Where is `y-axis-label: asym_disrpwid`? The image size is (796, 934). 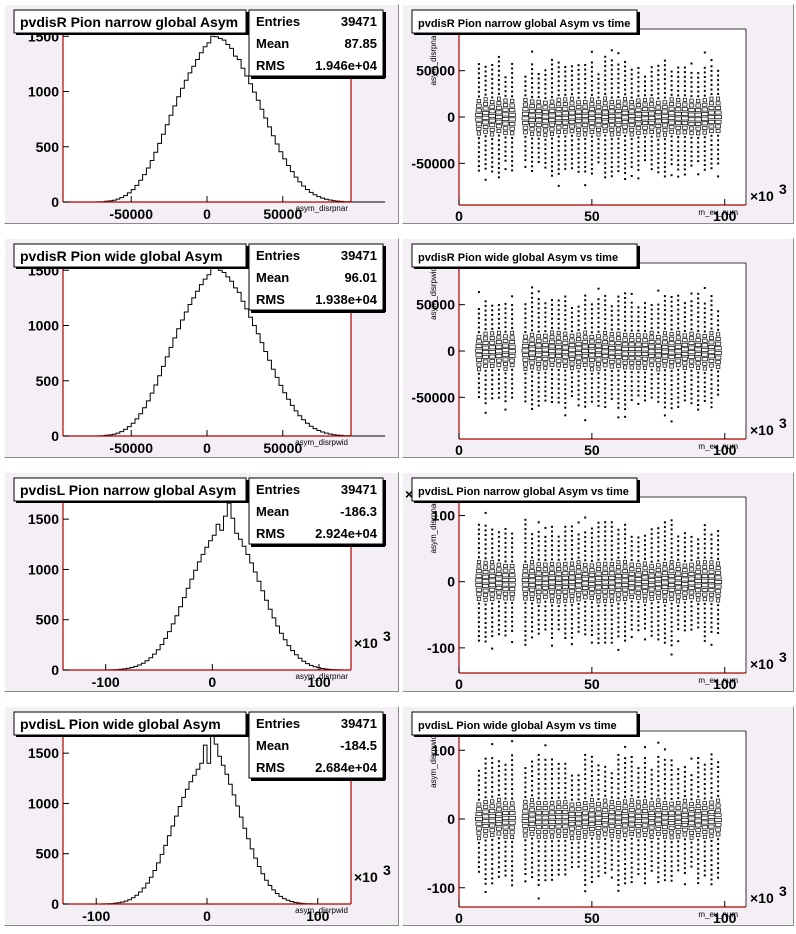
y-axis-label: asym_disrpwid is located at coordinates (433, 761).